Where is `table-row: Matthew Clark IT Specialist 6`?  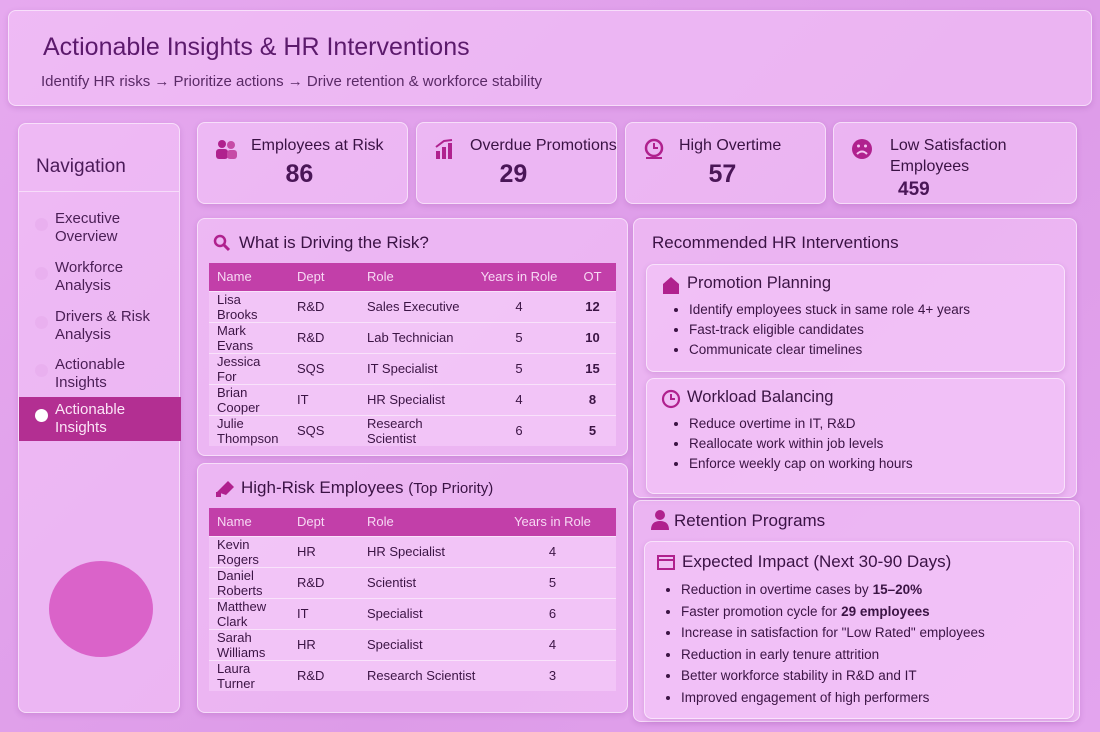 table-row: Matthew Clark IT Specialist 6 is located at coordinates (412, 613).